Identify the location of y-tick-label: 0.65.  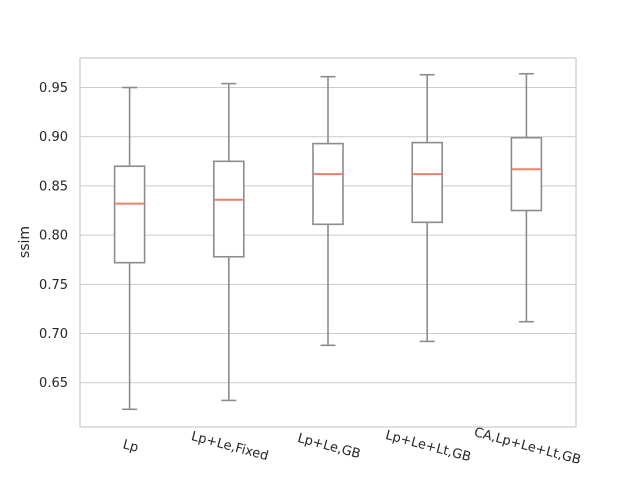
(53, 383).